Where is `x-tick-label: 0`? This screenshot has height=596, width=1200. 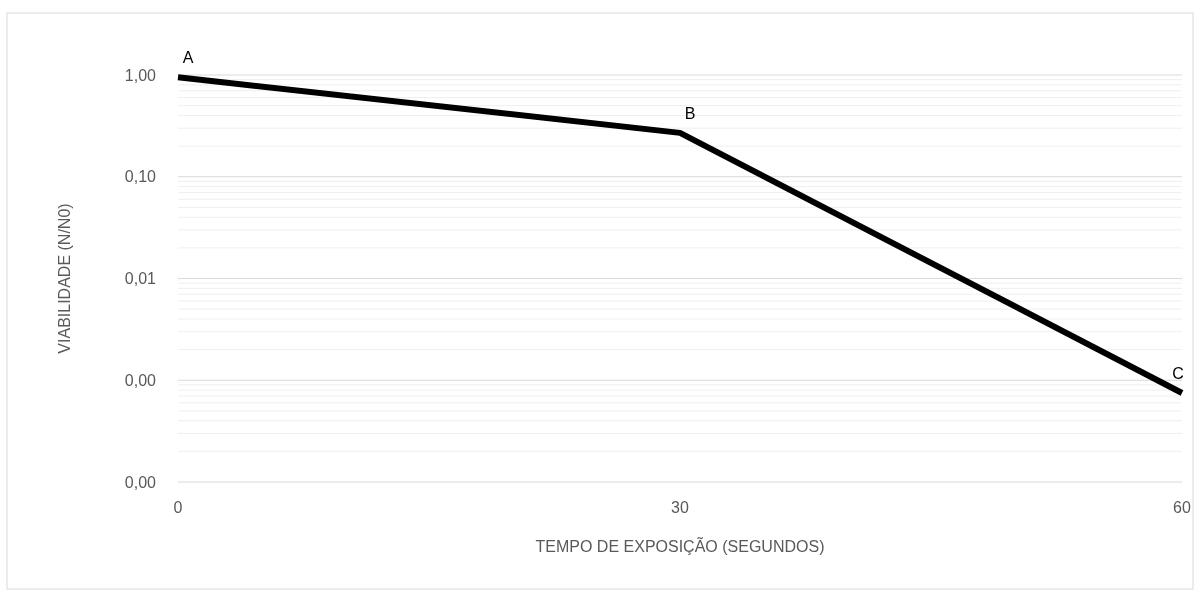
x-tick-label: 0 is located at coordinates (178, 507).